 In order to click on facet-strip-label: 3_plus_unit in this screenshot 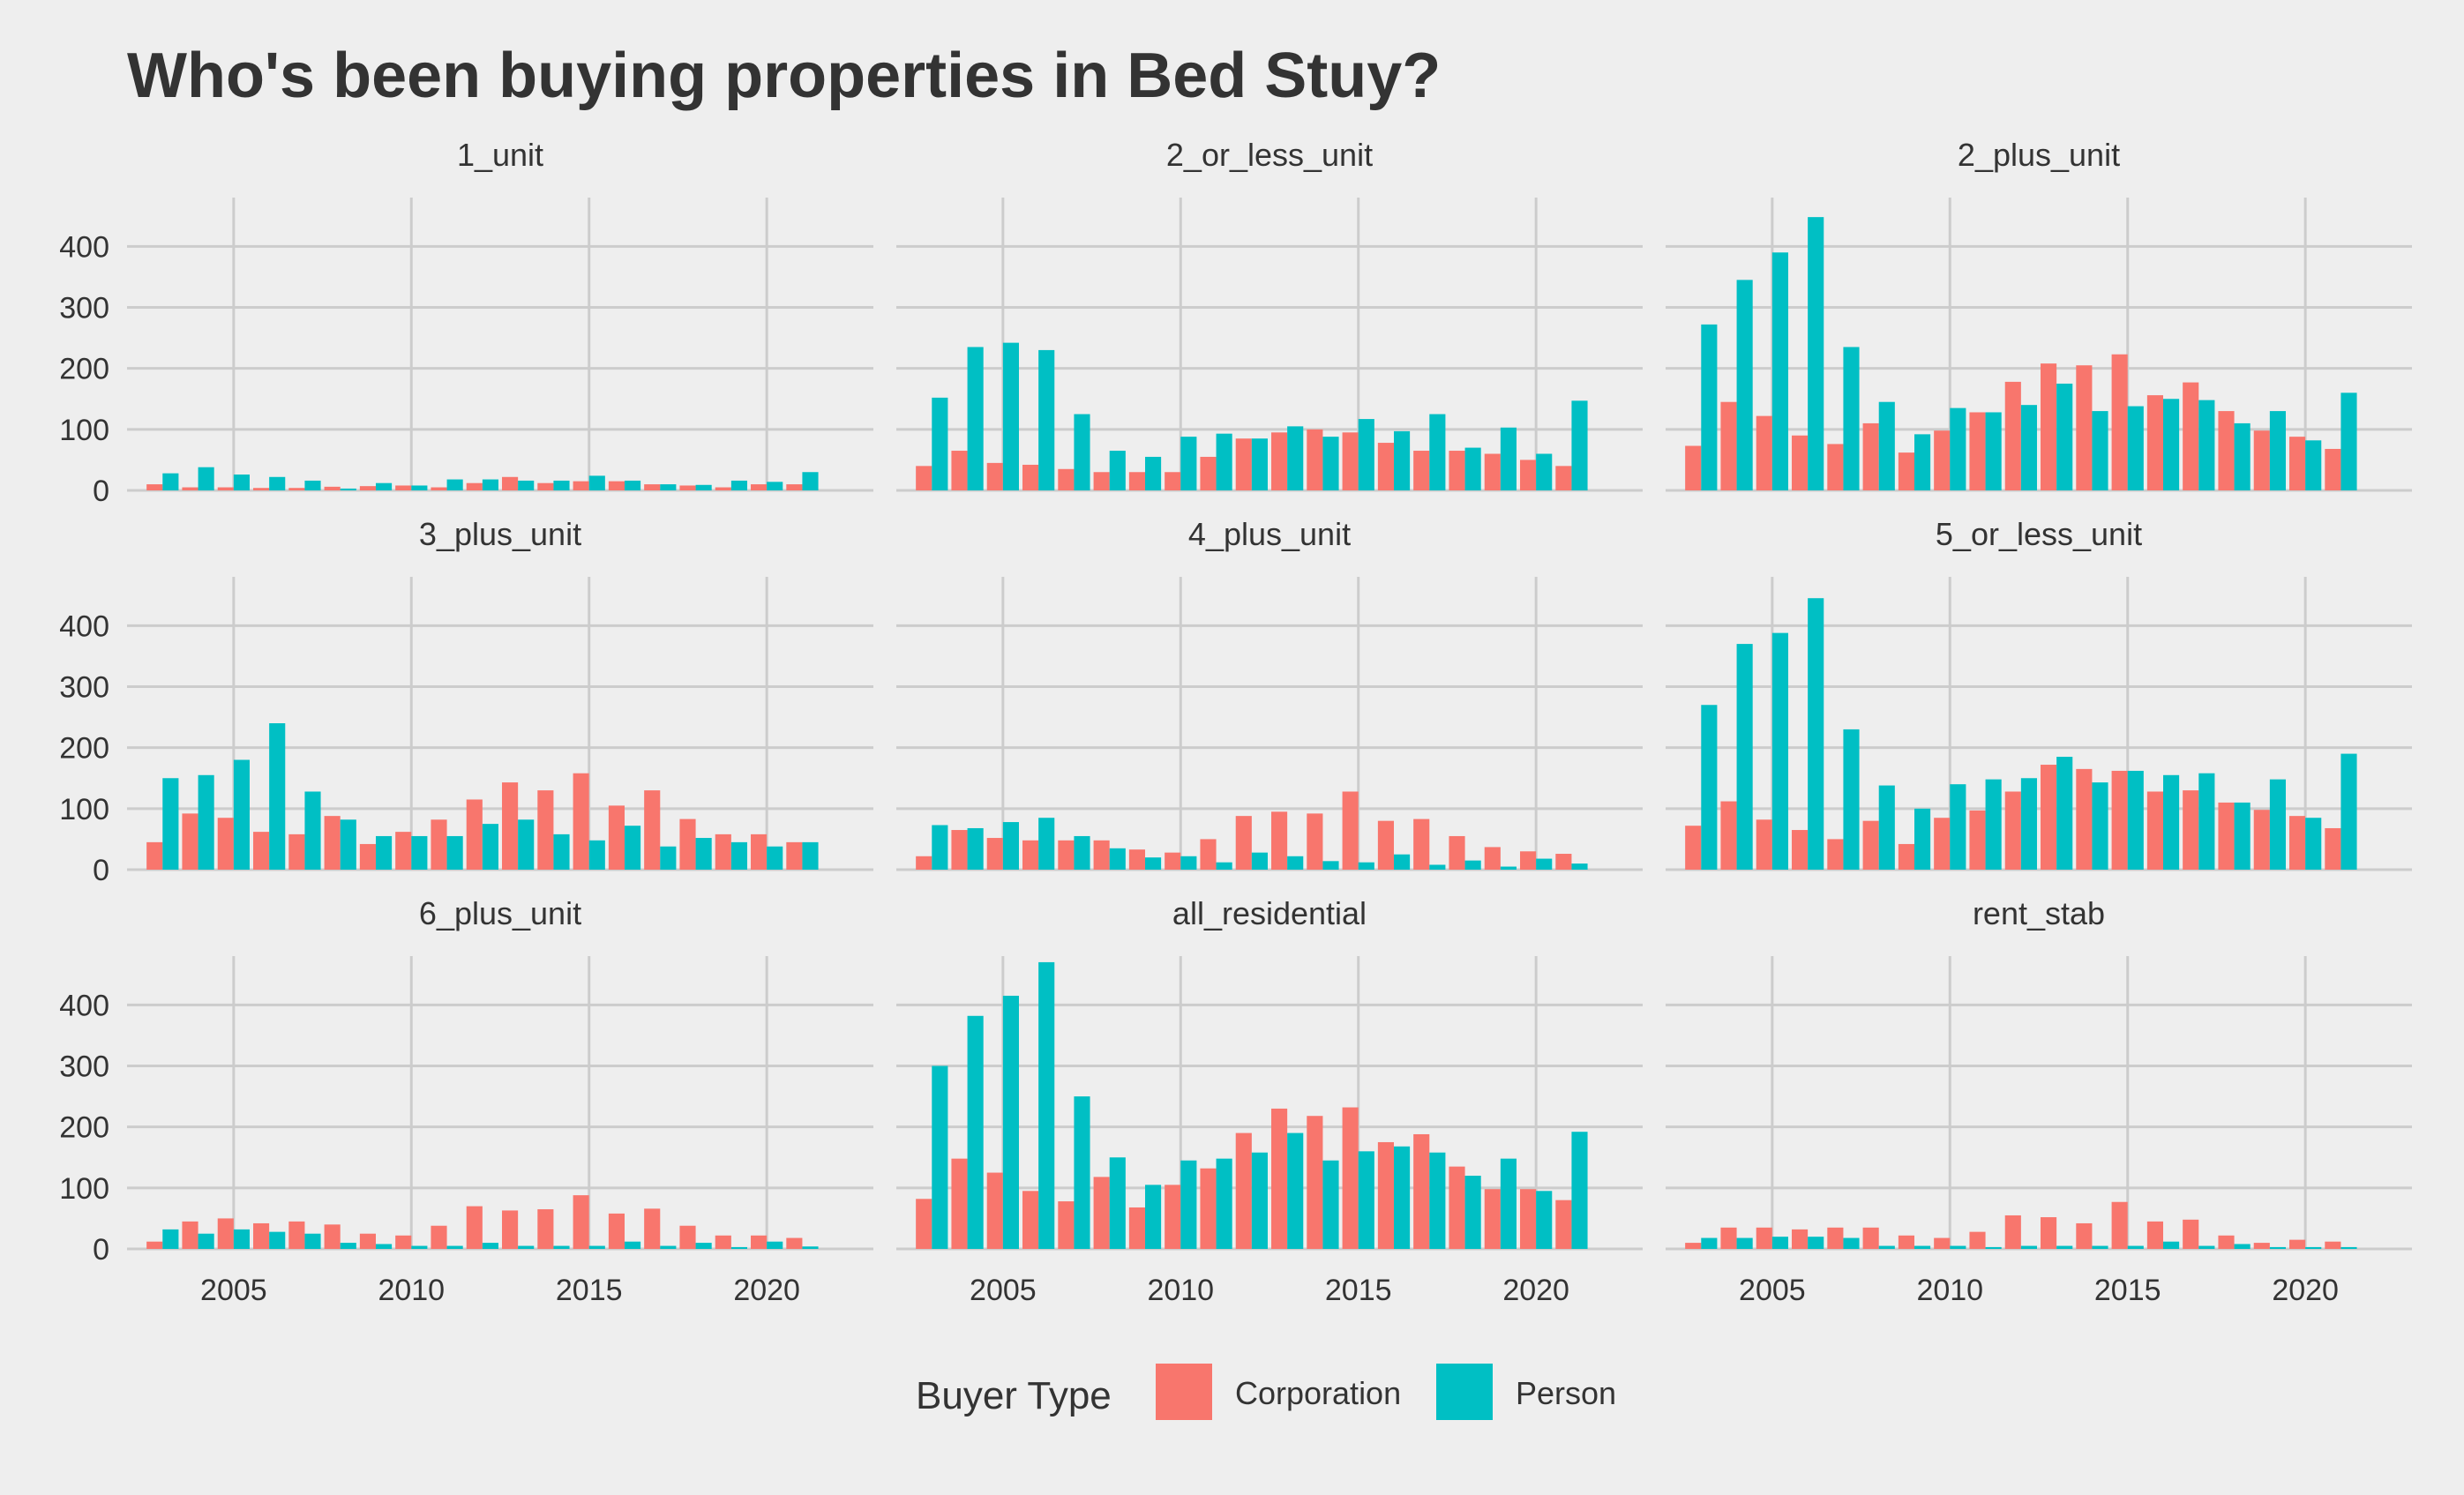, I will do `click(500, 534)`.